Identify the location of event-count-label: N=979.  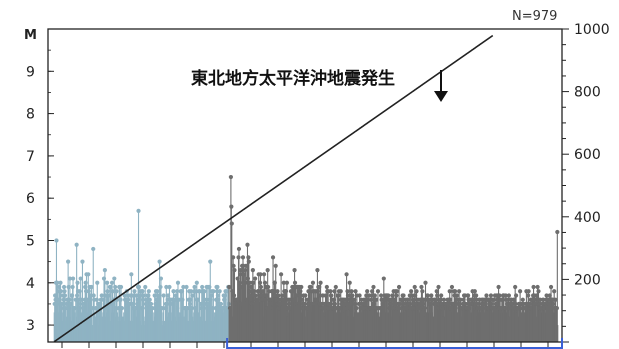
(534, 16).